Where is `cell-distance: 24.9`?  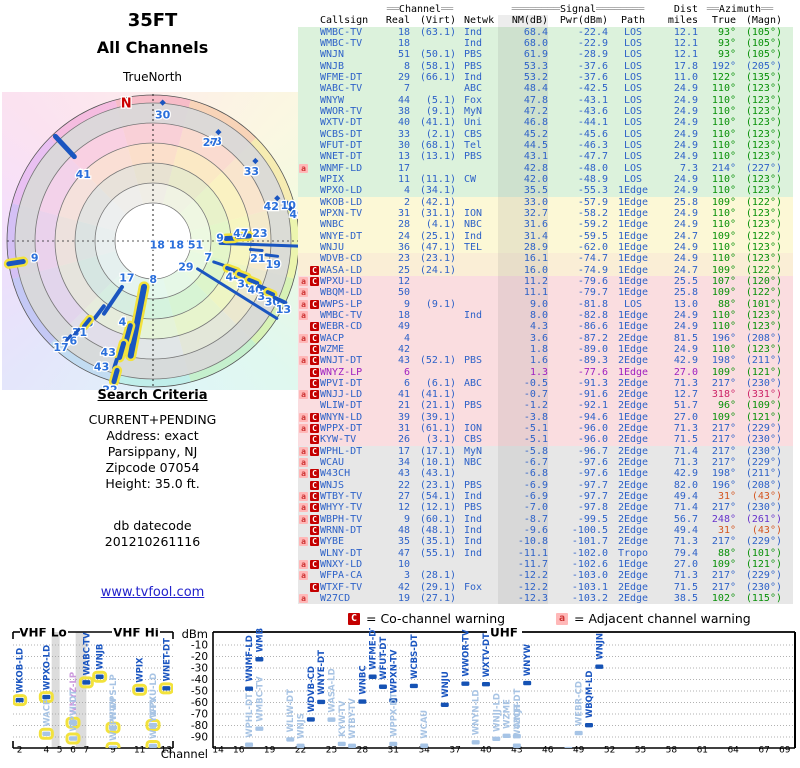 cell-distance: 24.9 is located at coordinates (685, 247).